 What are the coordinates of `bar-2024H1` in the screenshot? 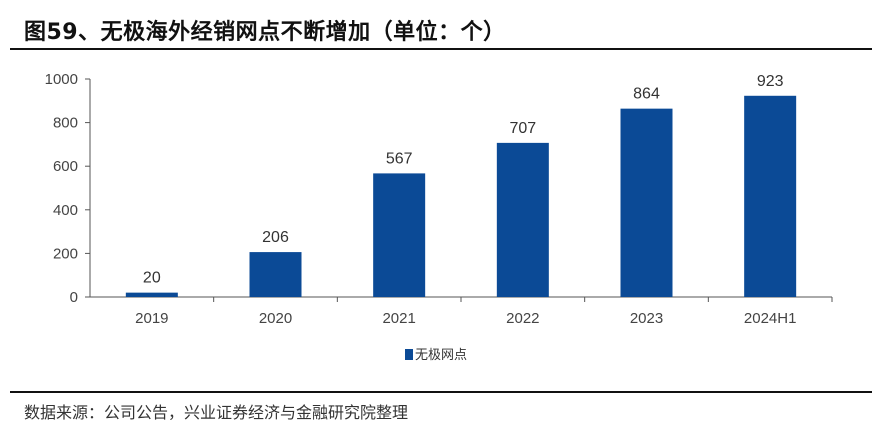 It's located at (770, 196).